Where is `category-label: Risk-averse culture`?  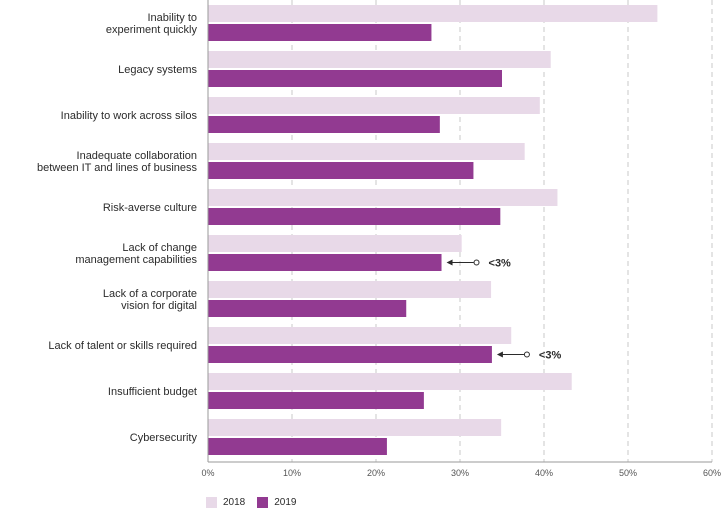 category-label: Risk-averse culture is located at coordinates (150, 208).